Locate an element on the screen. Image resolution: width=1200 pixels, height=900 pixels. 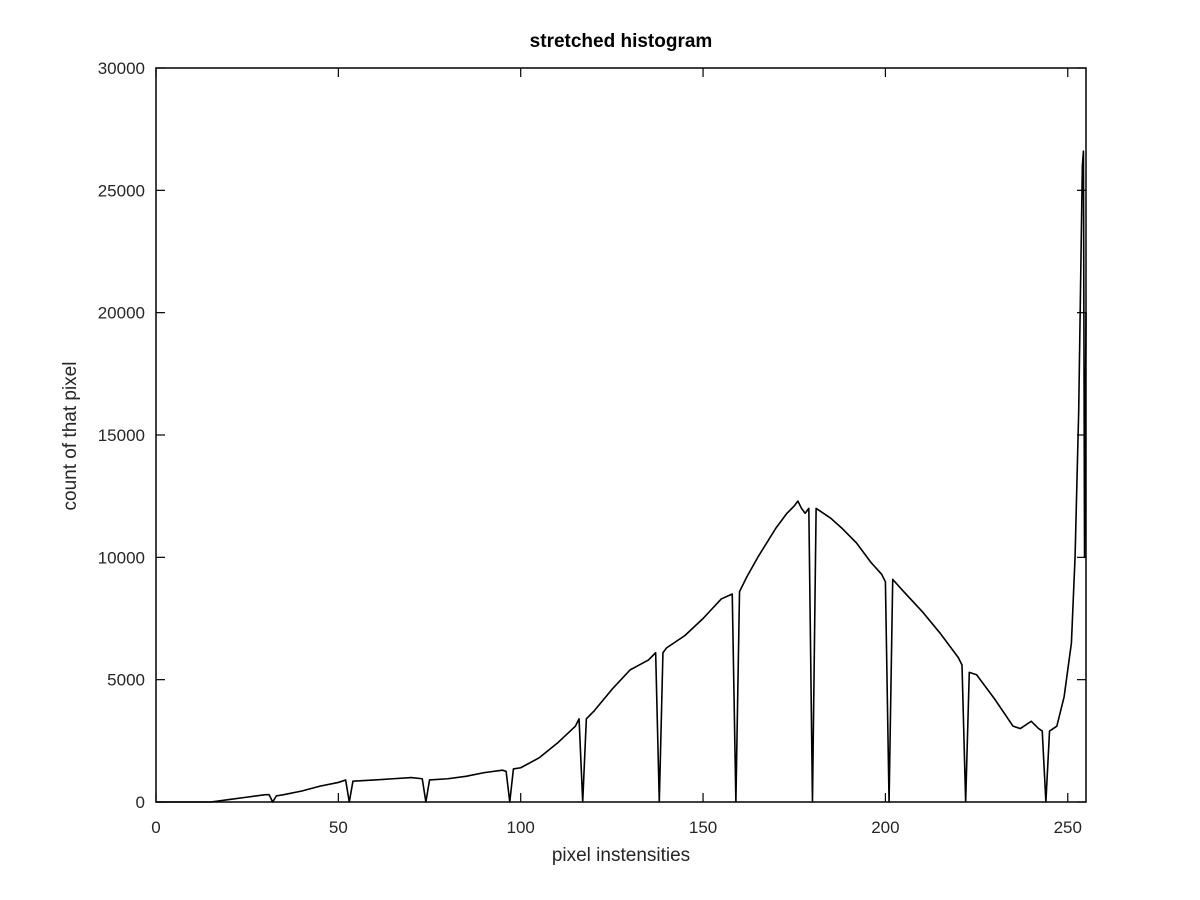
y-tick-label: 0 is located at coordinates (140, 802).